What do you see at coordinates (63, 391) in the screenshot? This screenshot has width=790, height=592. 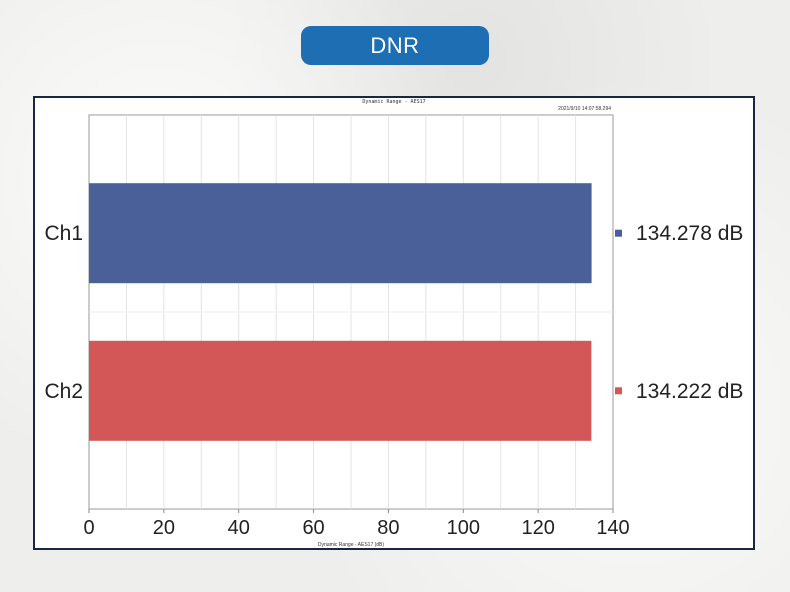 I see `category-label: Ch2` at bounding box center [63, 391].